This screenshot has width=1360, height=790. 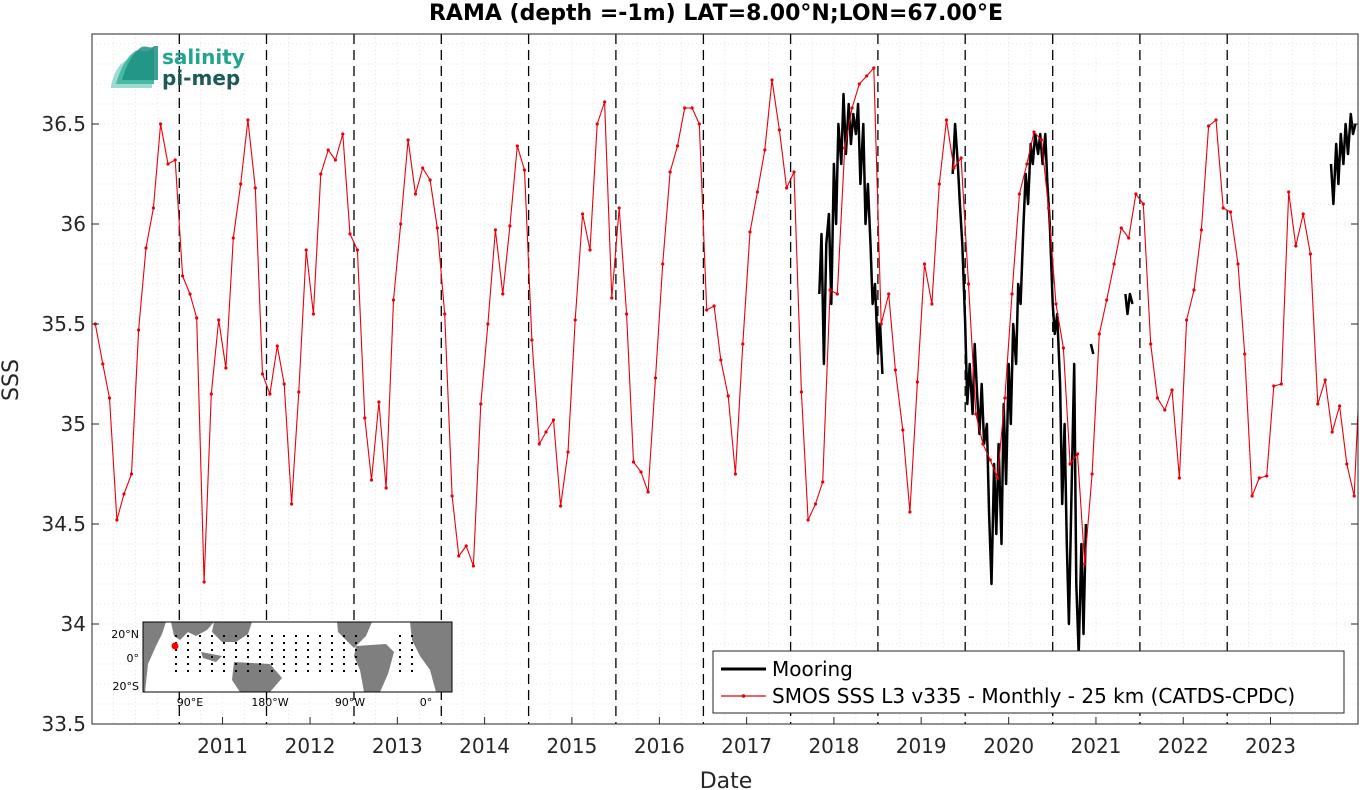 What do you see at coordinates (659, 746) in the screenshot?
I see `x-tick-label: 2016` at bounding box center [659, 746].